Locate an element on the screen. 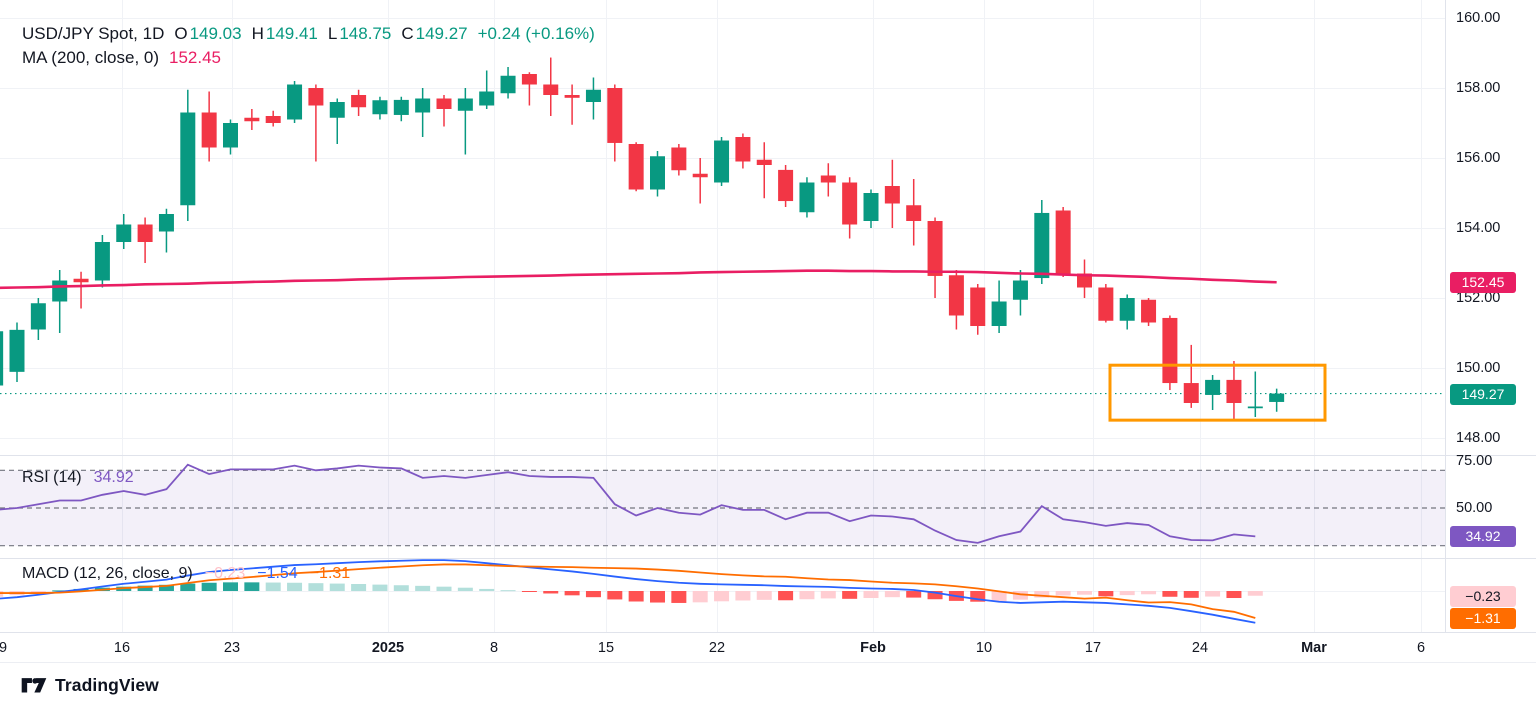  high-pair: H 149.41 is located at coordinates (284, 33).